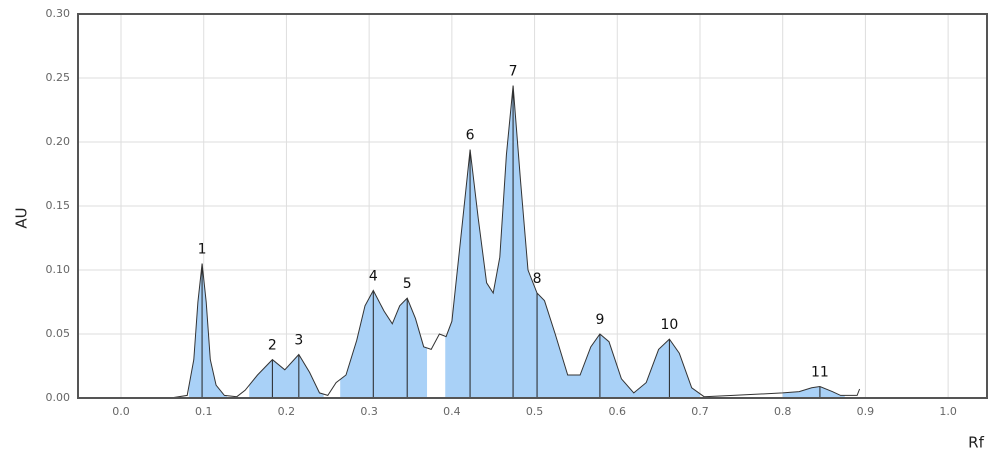  I want to click on peak-label: 1, so click(202, 250).